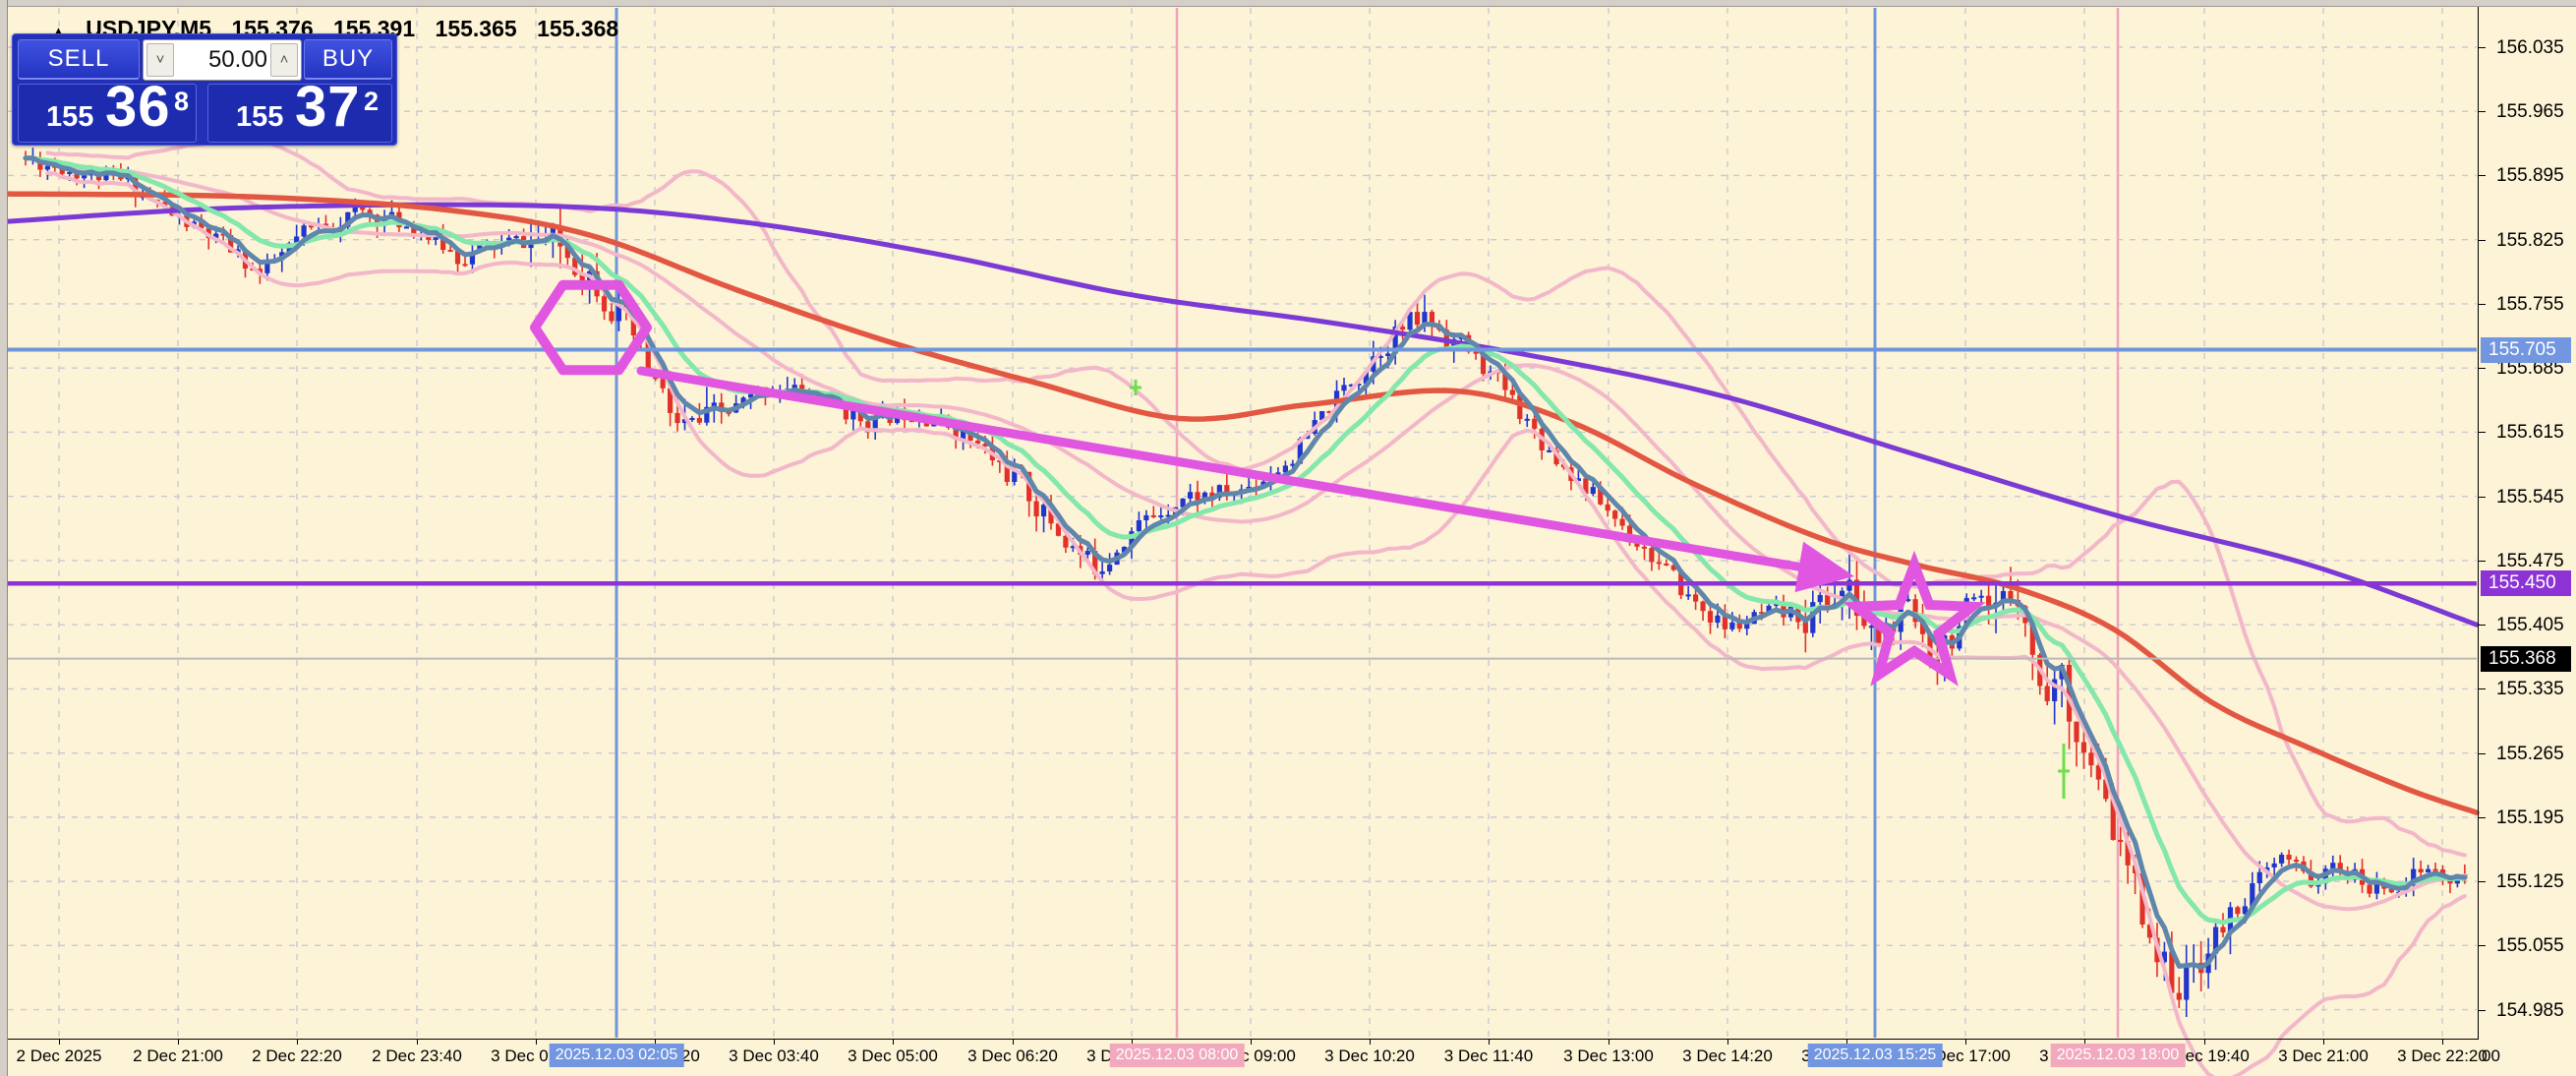 The image size is (2576, 1076). What do you see at coordinates (616, 1055) in the screenshot?
I see `time-axis-highlight-label: 2025.12.03 02:05` at bounding box center [616, 1055].